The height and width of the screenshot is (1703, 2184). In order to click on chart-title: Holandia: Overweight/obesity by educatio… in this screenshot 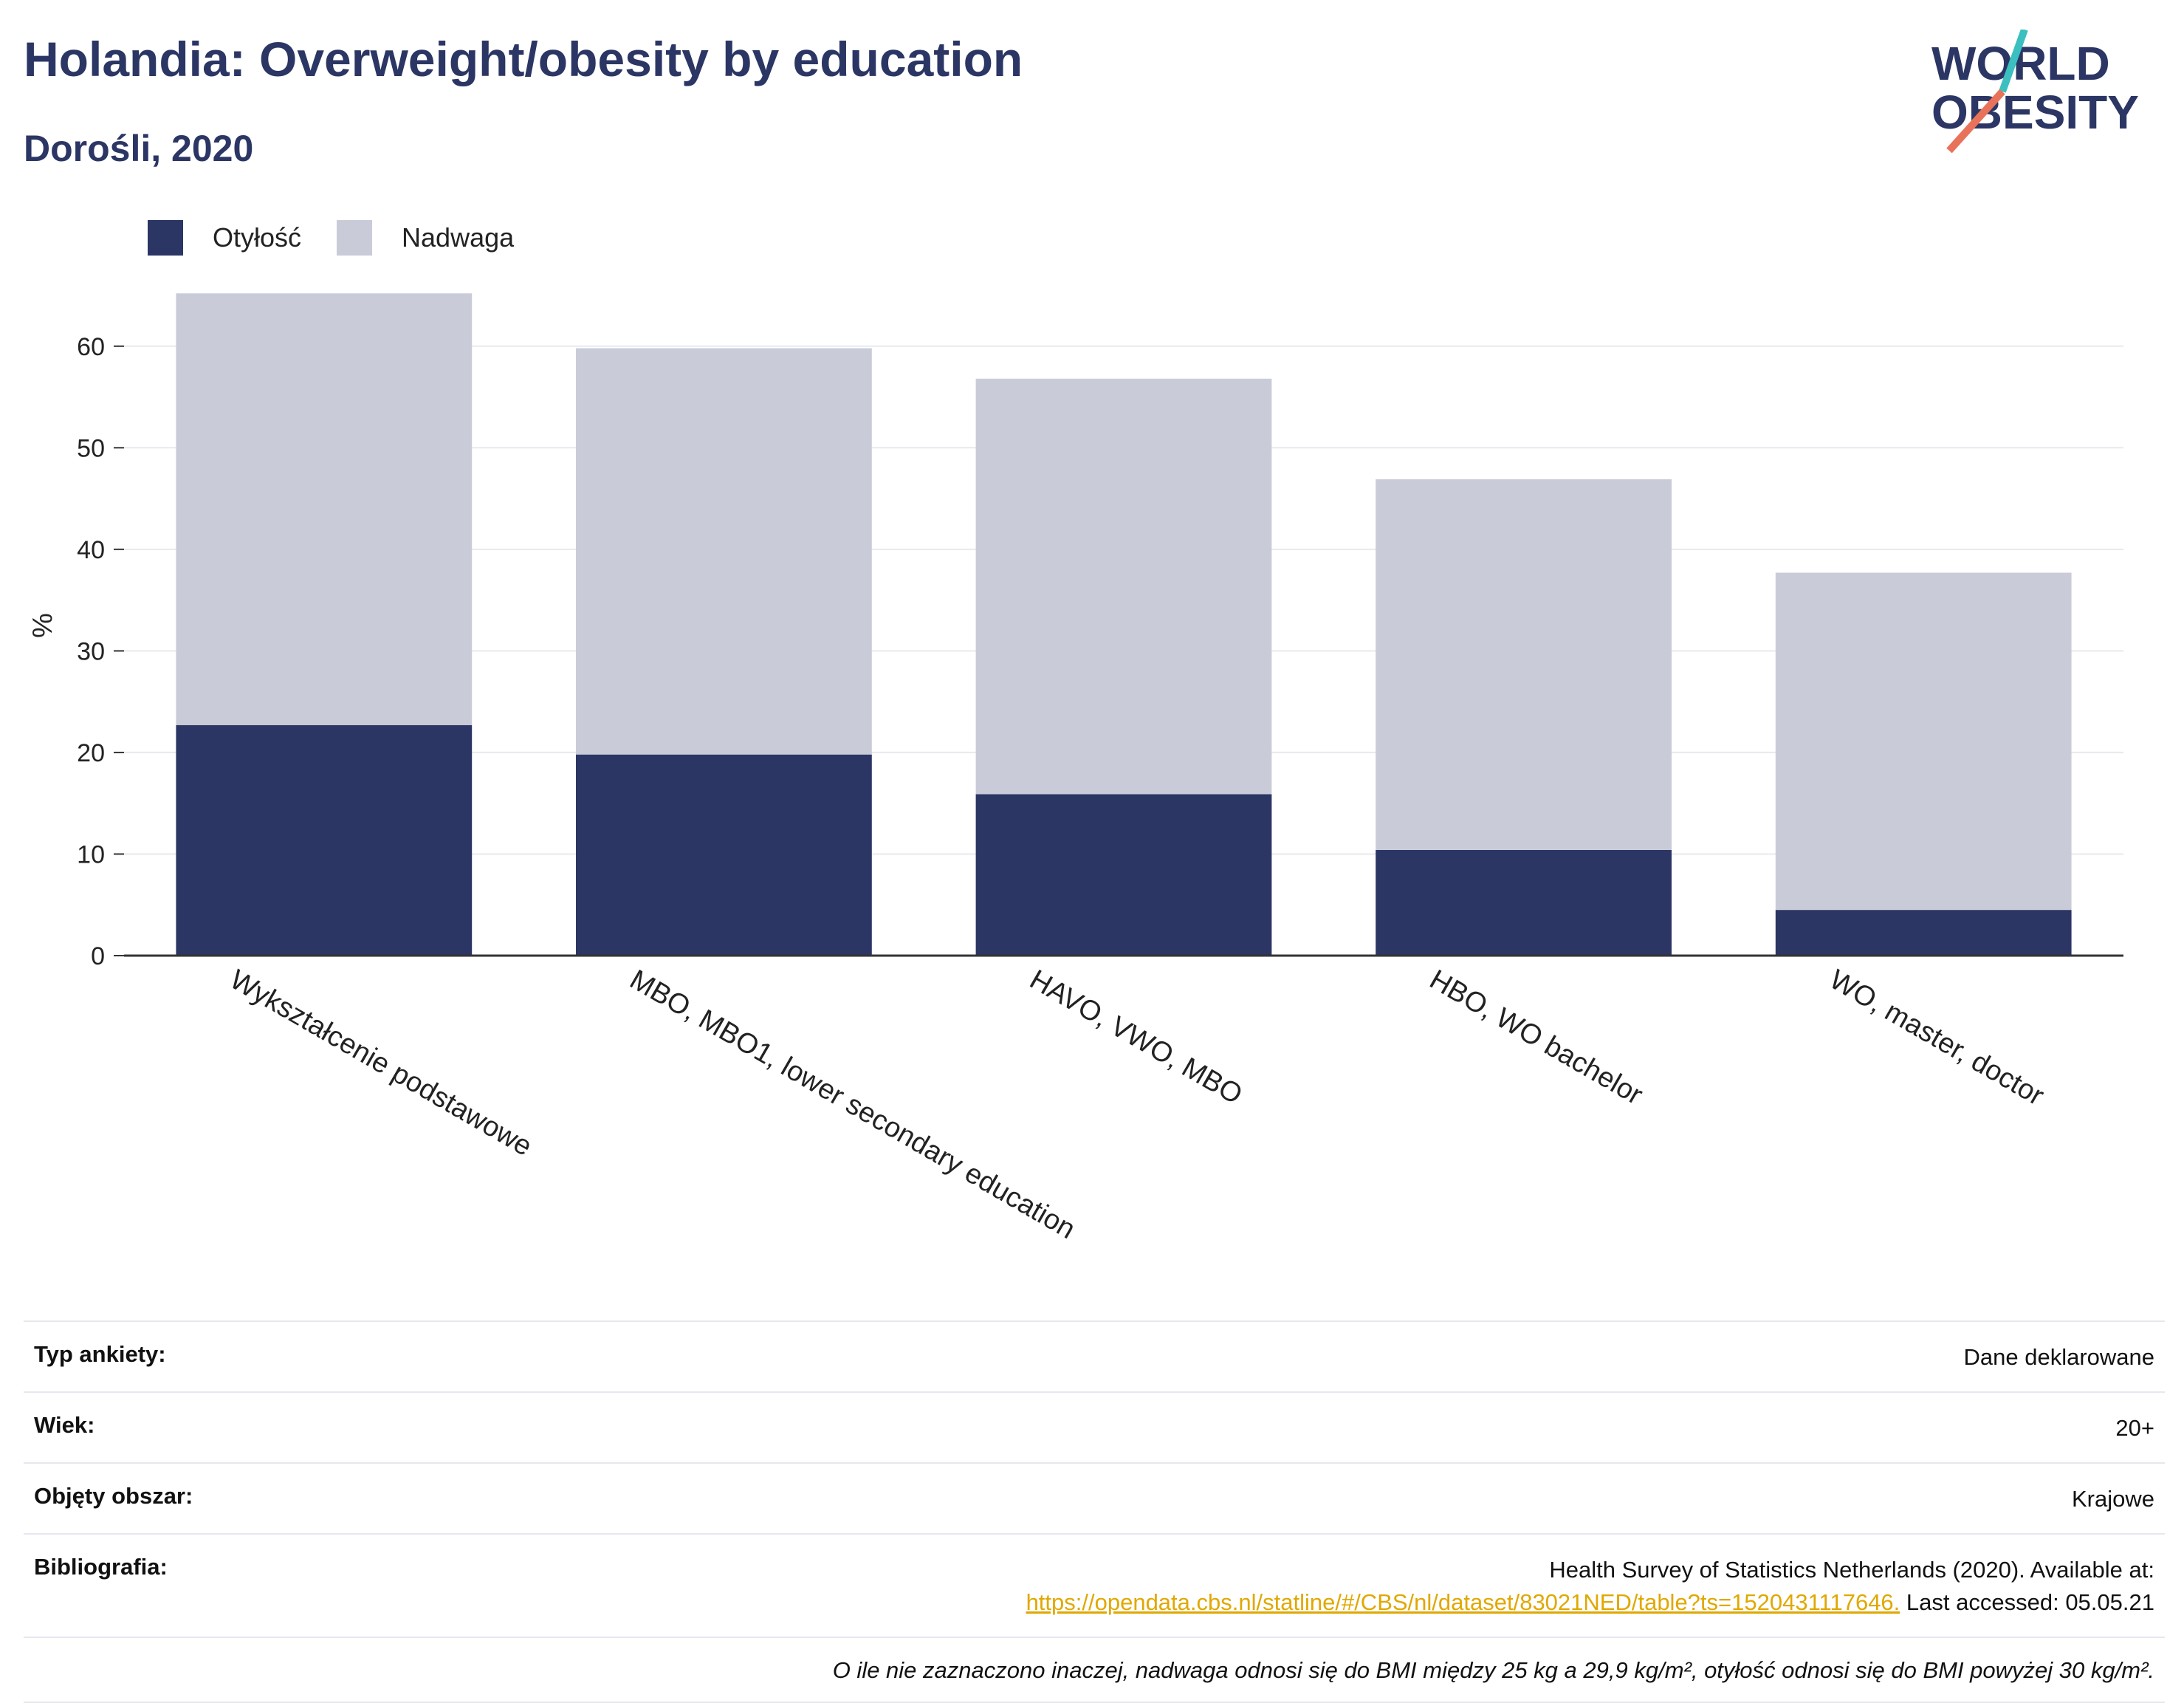, I will do `click(524, 59)`.